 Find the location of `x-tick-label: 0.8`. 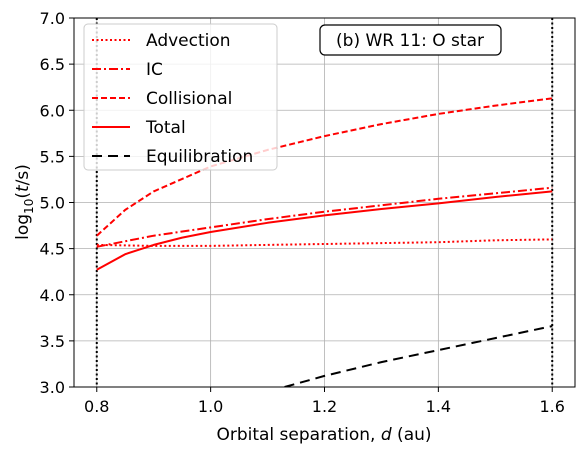

x-tick-label: 0.8 is located at coordinates (96, 406).